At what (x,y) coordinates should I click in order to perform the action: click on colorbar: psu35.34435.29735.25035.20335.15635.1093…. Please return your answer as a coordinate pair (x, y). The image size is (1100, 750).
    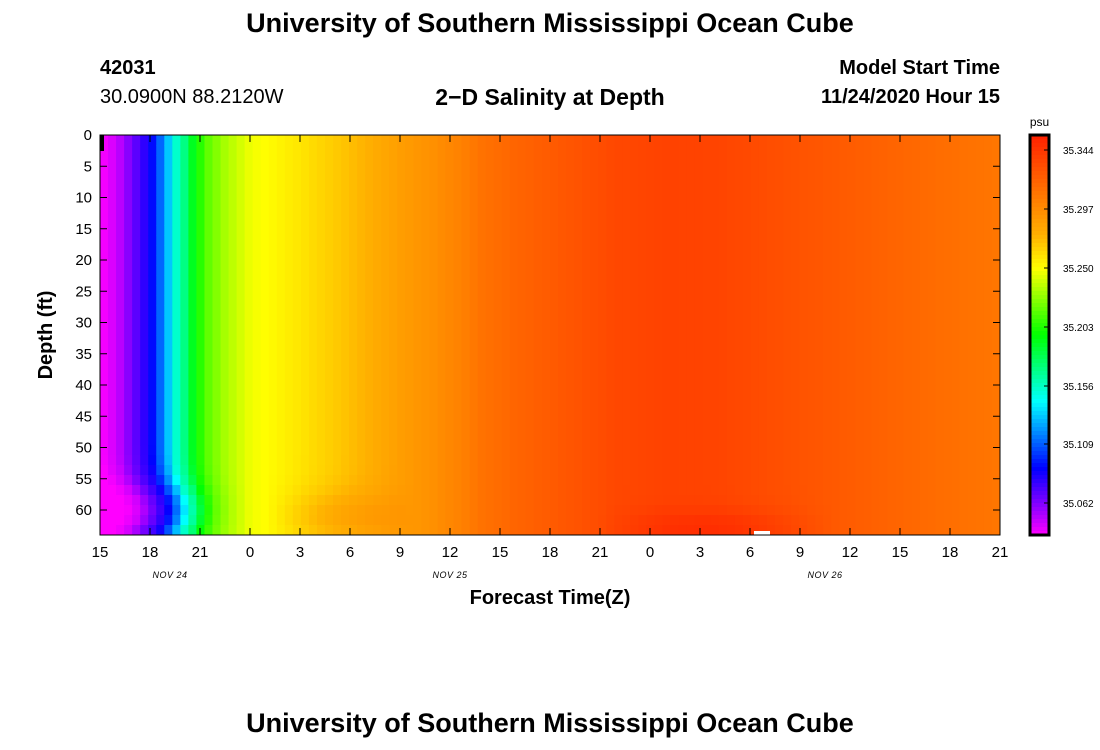
    Looking at the image, I should click on (1061, 326).